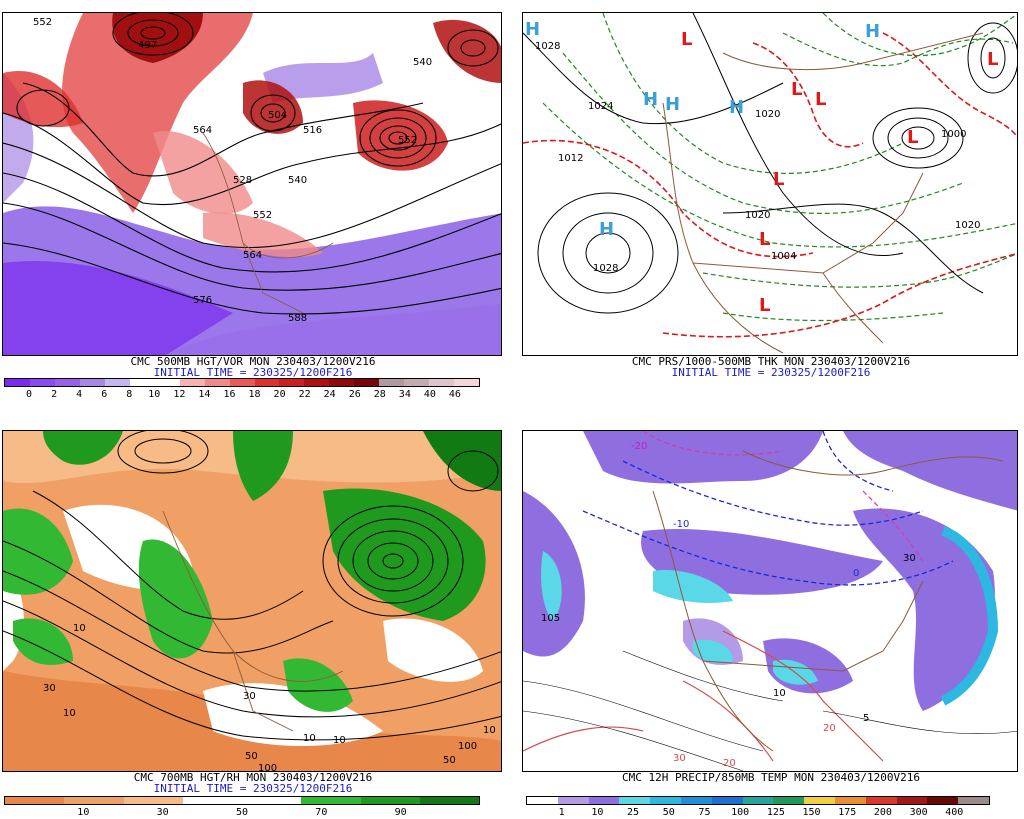  What do you see at coordinates (811, 812) in the screenshot?
I see `colorbar-tick-label: 150` at bounding box center [811, 812].